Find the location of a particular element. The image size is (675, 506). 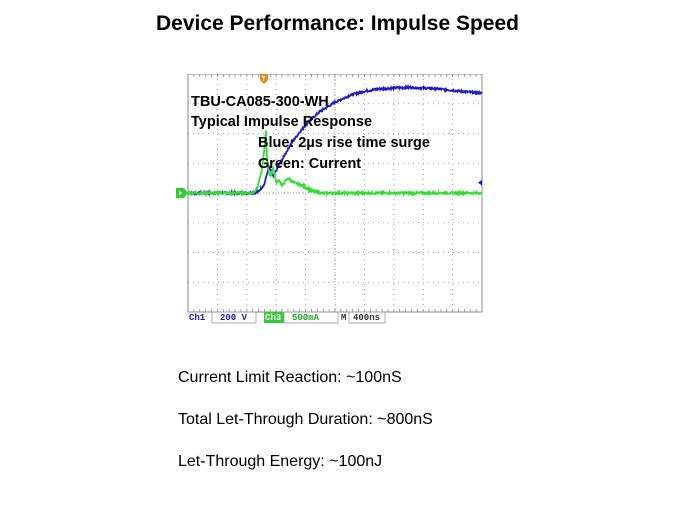

ch1-scale-box is located at coordinates (234, 317).